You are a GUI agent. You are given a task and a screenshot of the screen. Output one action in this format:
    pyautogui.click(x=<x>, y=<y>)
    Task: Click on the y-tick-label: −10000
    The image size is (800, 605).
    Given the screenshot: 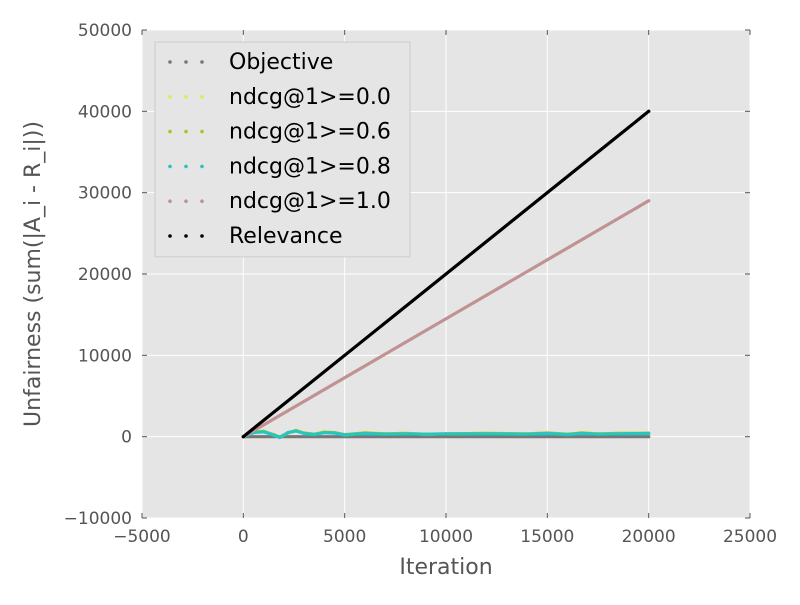 What is the action you would take?
    pyautogui.click(x=98, y=519)
    